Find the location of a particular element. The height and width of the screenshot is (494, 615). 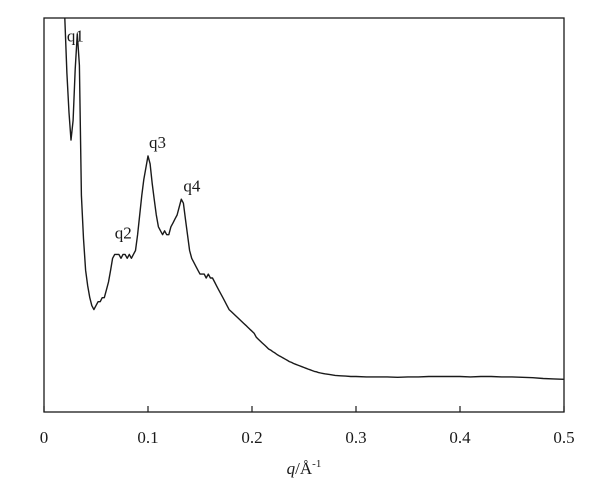

peak-label-q1: q1 is located at coordinates (75, 36).